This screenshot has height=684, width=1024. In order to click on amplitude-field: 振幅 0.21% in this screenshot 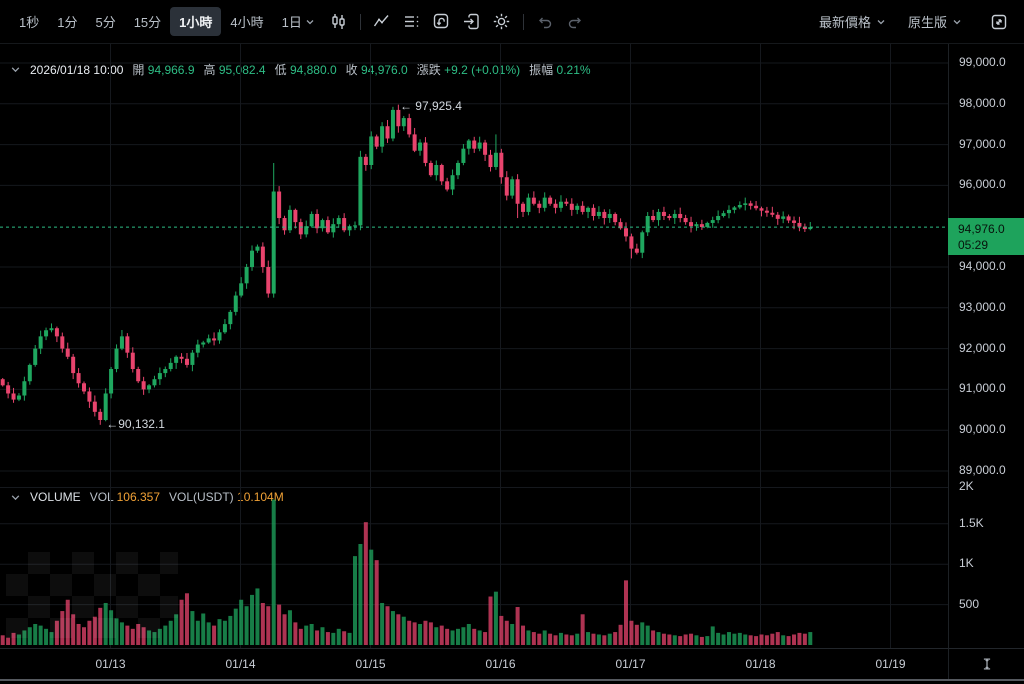, I will do `click(560, 70)`.